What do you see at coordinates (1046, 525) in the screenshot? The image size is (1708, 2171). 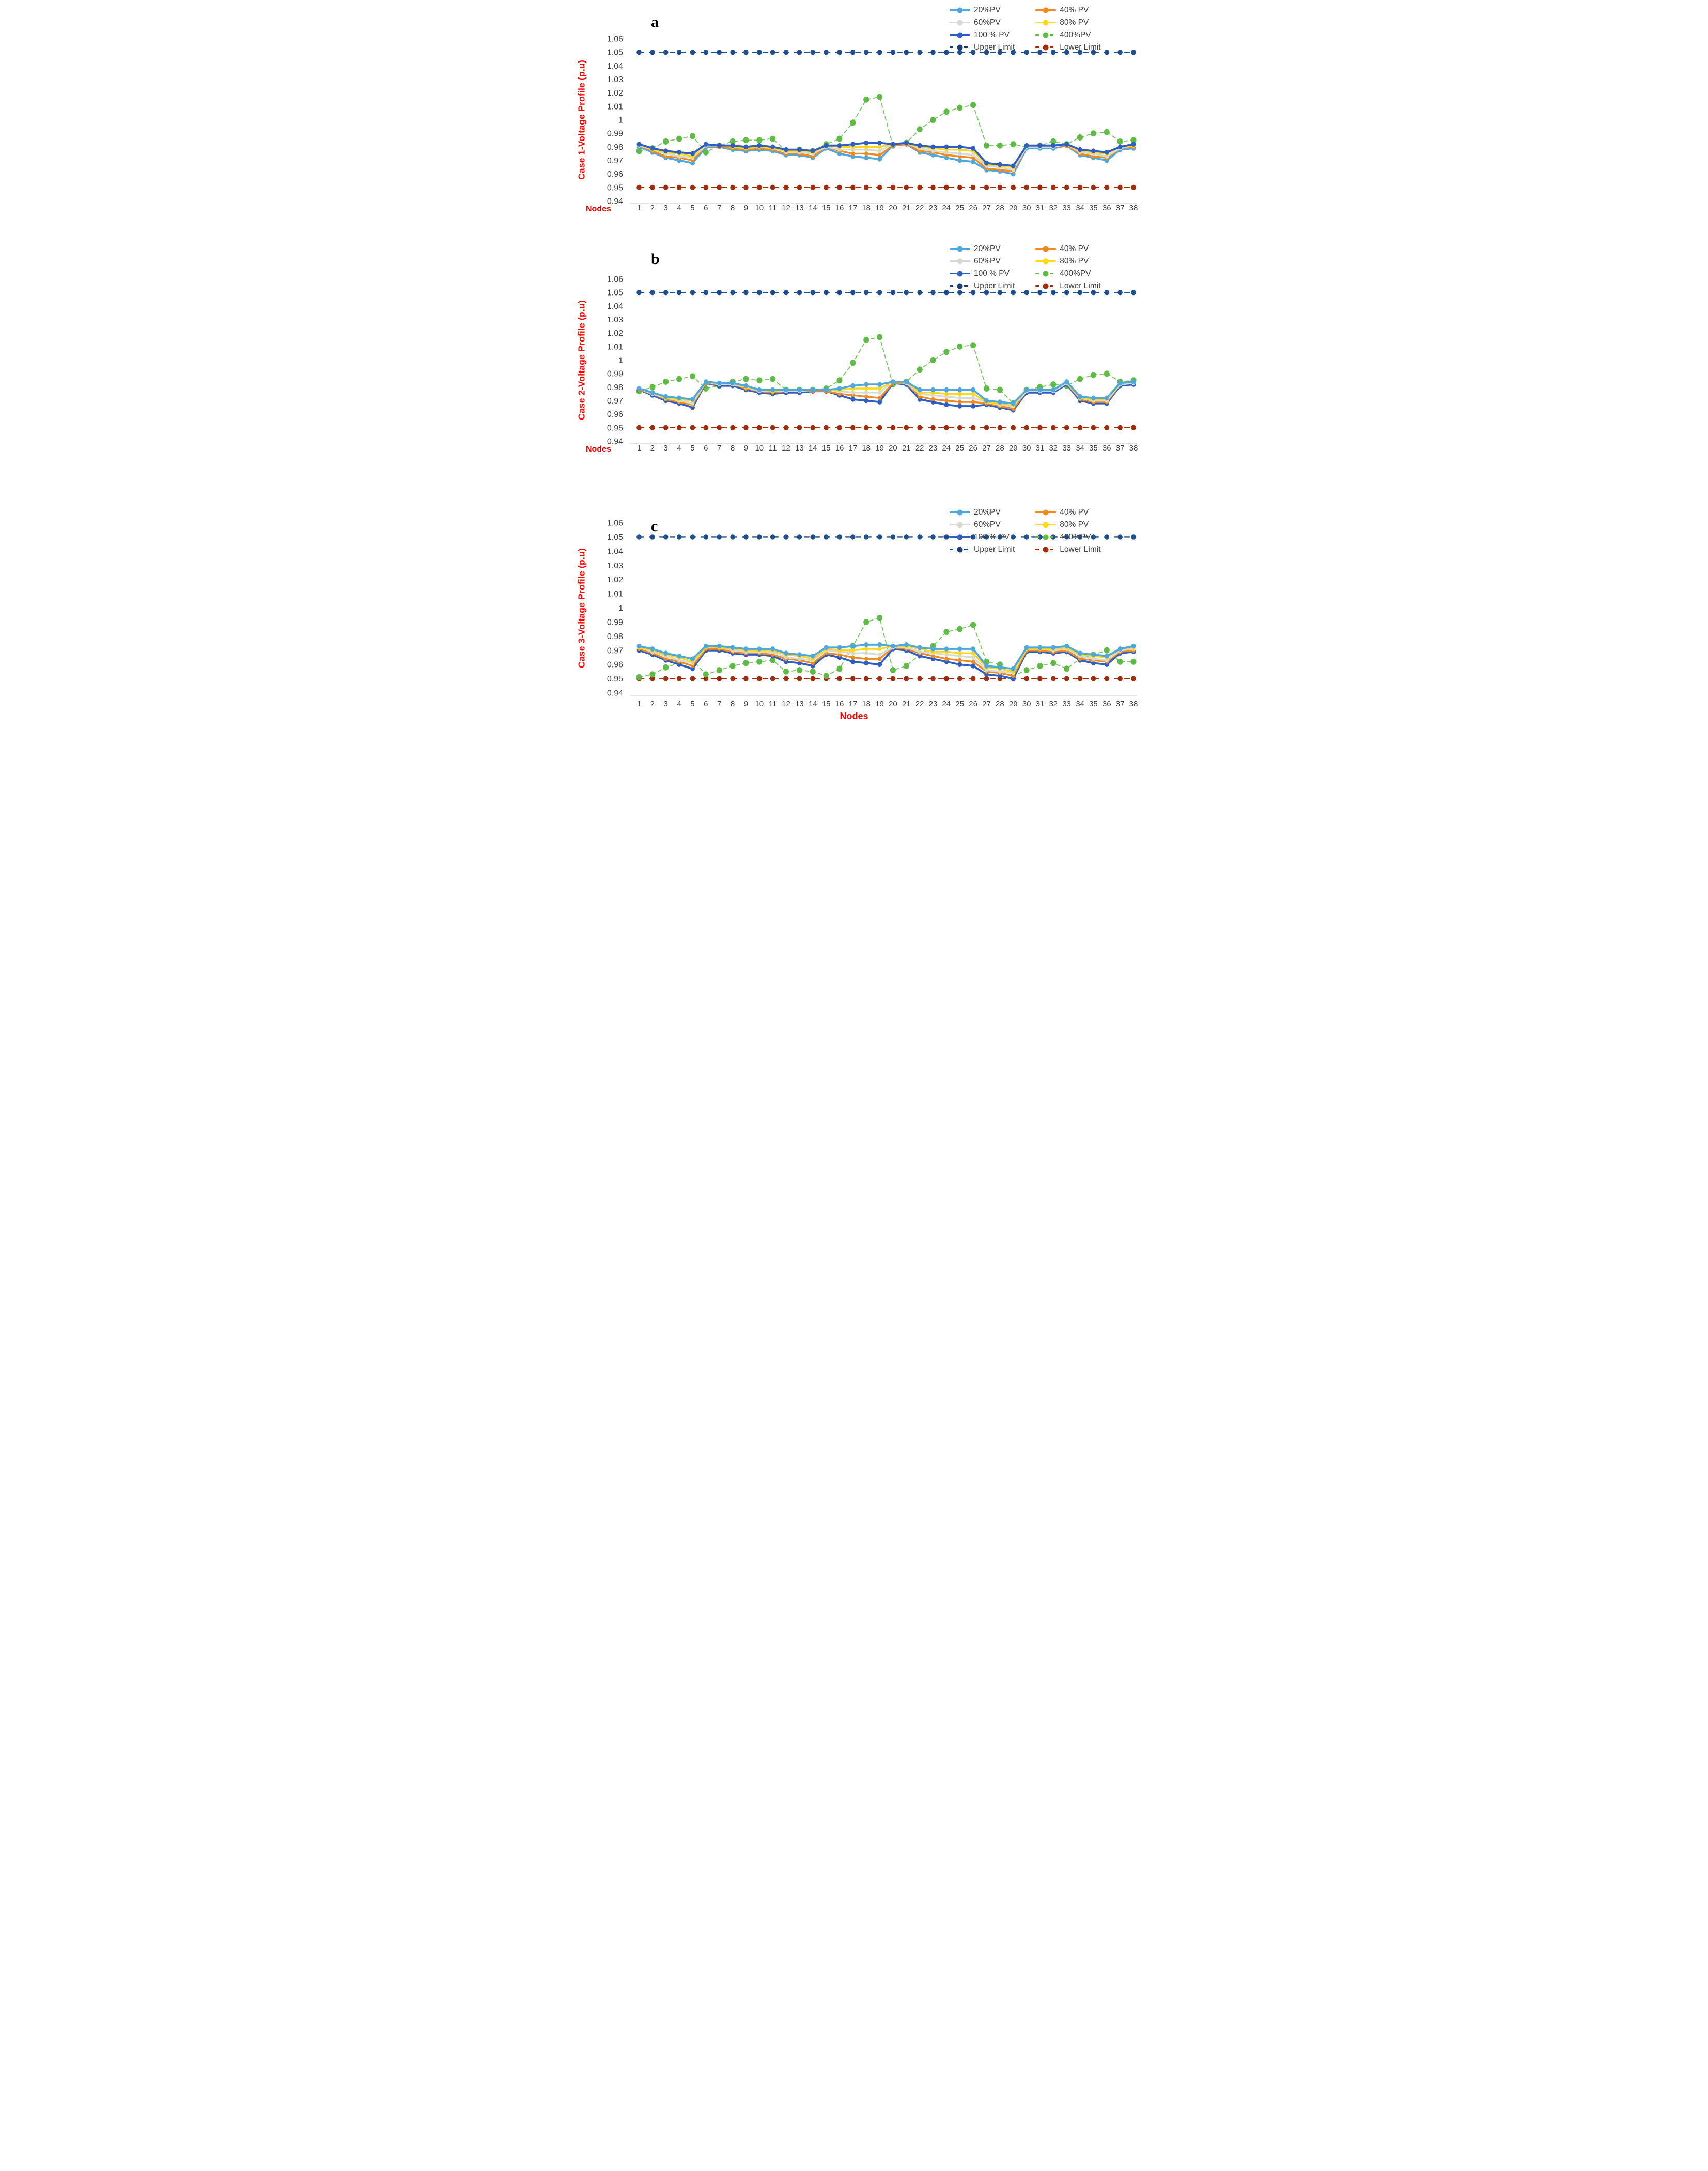 I see `series-80pv-marker-icon` at bounding box center [1046, 525].